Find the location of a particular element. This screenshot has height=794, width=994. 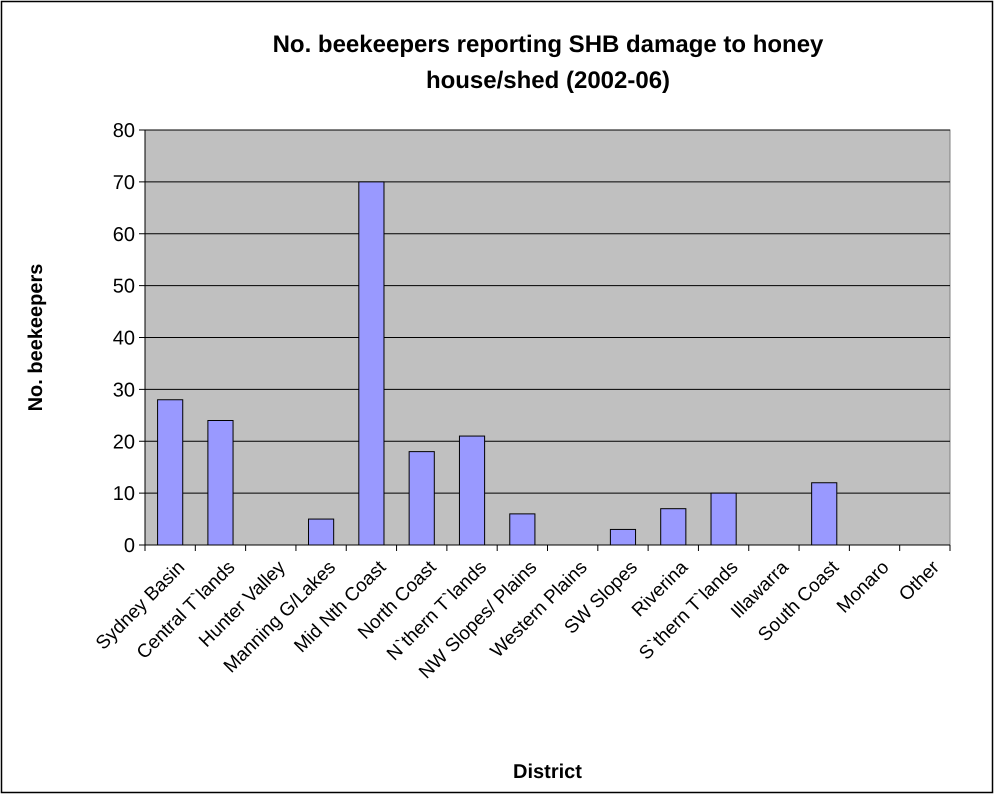

y-axis-title: No. beekeepers is located at coordinates (36, 338).